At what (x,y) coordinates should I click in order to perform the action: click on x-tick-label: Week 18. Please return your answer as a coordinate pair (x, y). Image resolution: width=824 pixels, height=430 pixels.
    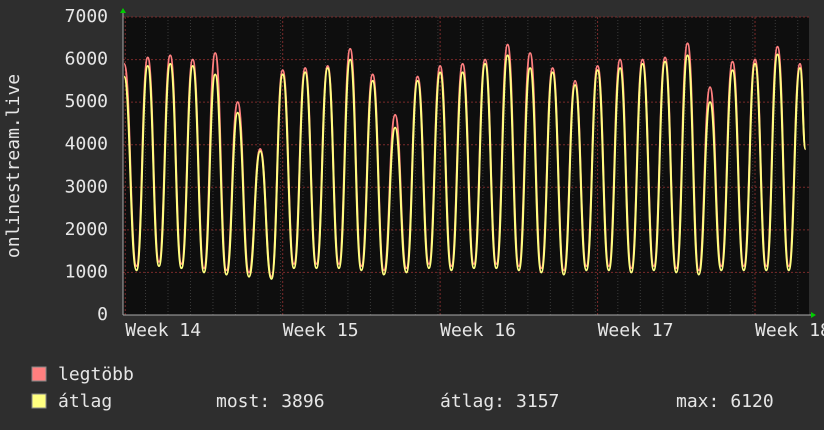
    Looking at the image, I should click on (789, 330).